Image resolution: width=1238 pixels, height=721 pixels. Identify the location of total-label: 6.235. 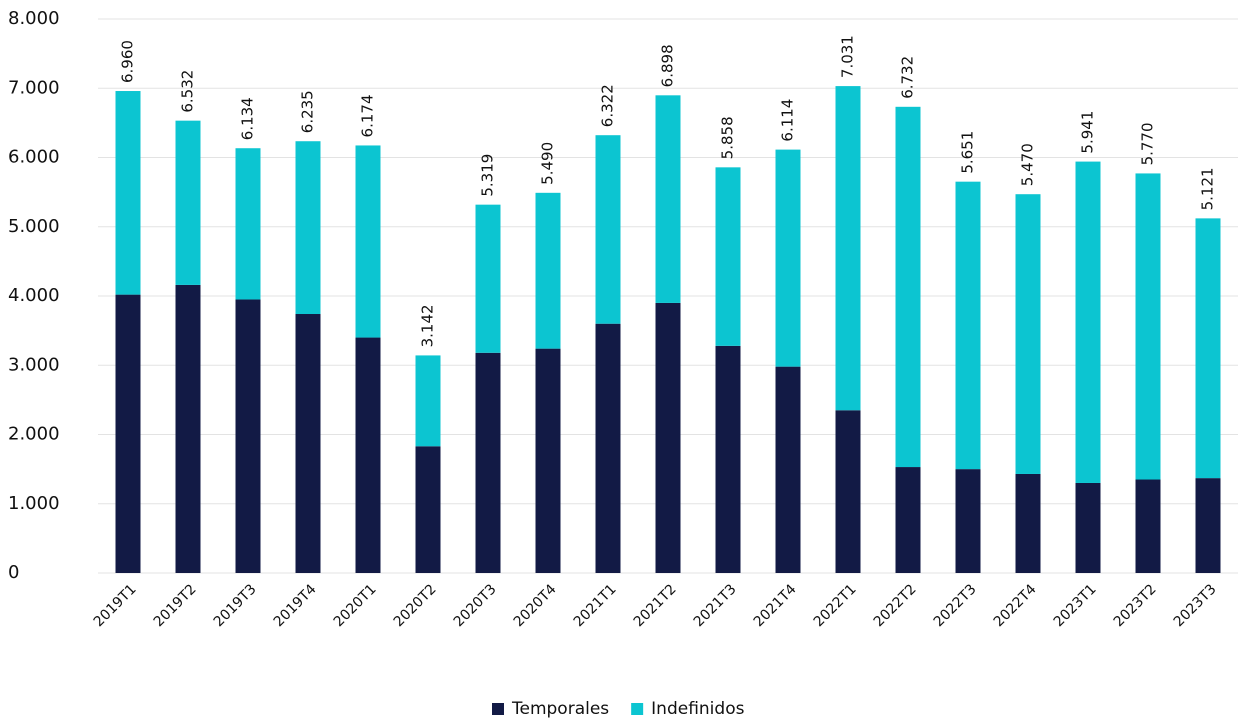
(308, 111).